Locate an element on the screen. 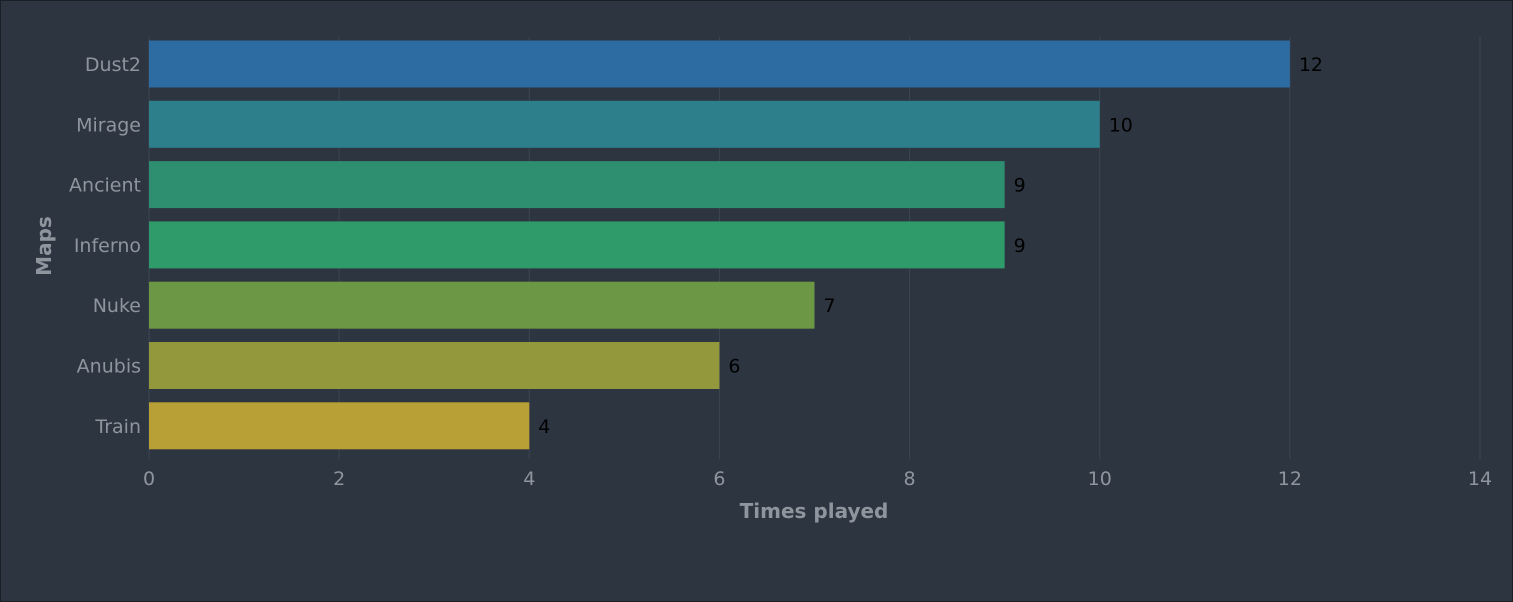 The image size is (1513, 602). y-tick-label-ancient: Ancient is located at coordinates (105, 186).